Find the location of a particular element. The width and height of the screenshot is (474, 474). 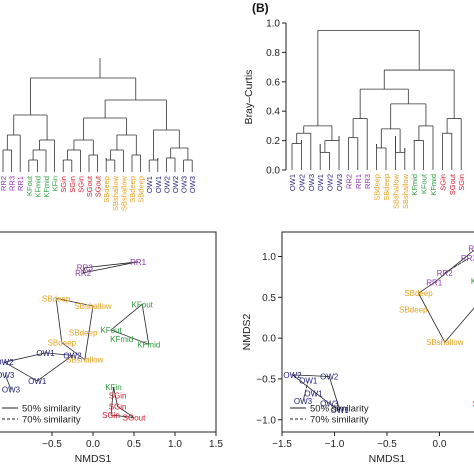

x-tick-label: 1.5 is located at coordinates (216, 444).